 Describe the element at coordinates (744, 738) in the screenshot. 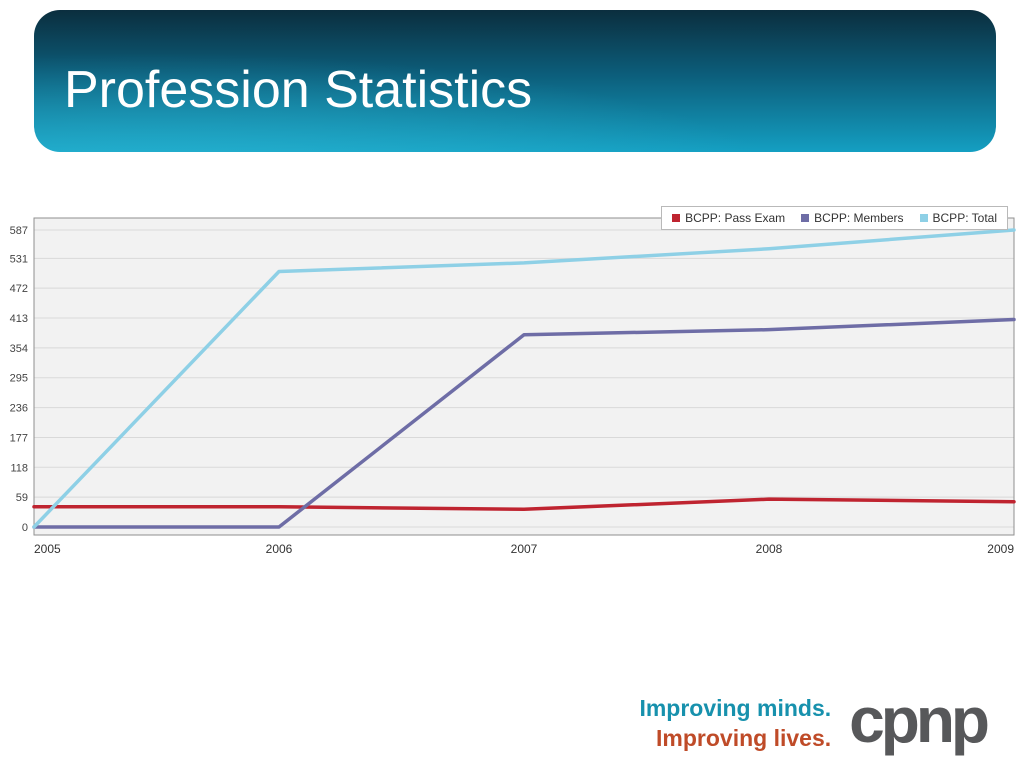

I see `footer-tagline-2: Improving lives.` at that location.